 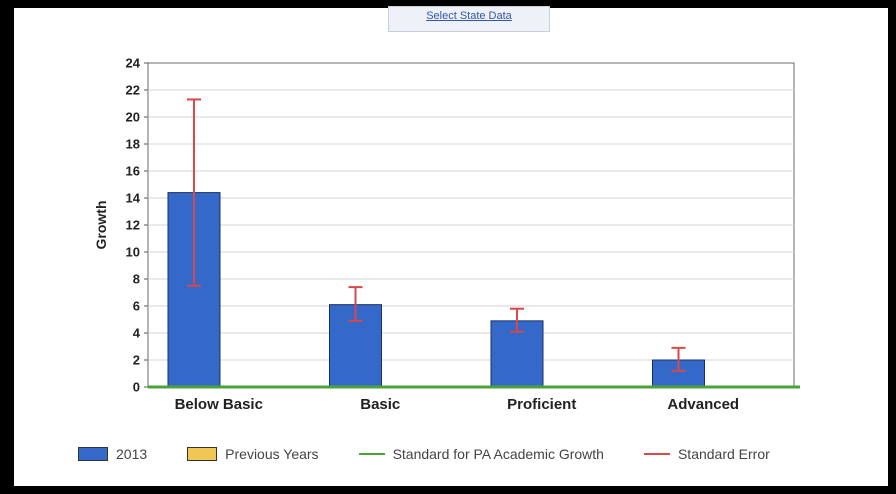 What do you see at coordinates (380, 404) in the screenshot?
I see `x-category-label: Basic` at bounding box center [380, 404].